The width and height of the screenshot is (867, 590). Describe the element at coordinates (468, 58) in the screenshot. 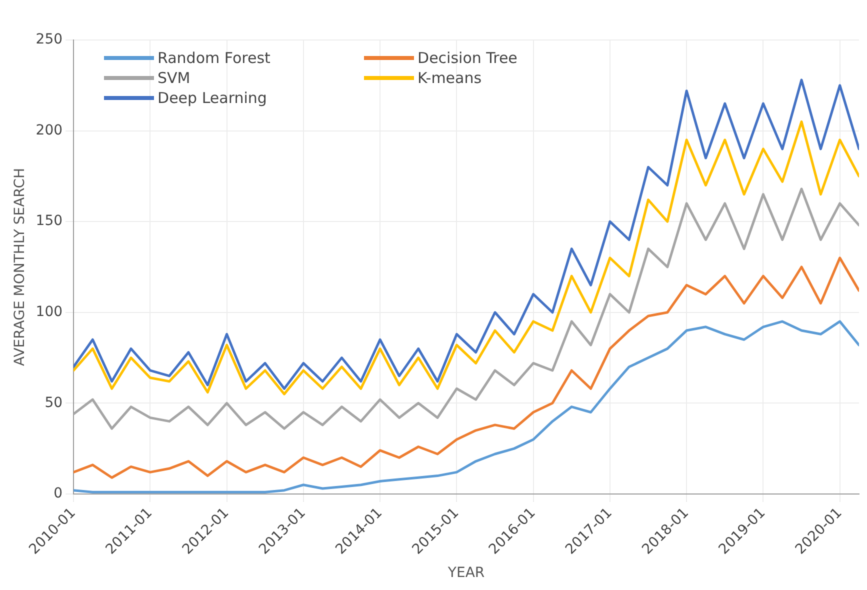

I see `legend-label: Decision Tree` at that location.